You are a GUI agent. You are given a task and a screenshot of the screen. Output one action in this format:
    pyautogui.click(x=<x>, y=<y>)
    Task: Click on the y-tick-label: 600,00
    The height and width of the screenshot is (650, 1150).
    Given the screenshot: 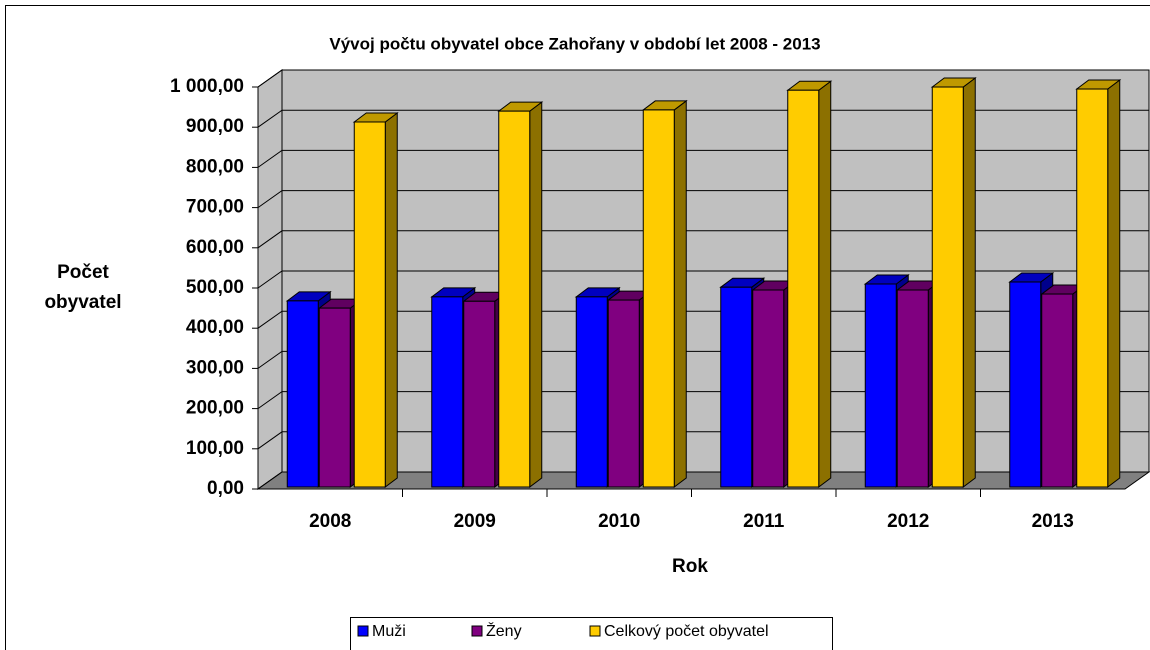 What is the action you would take?
    pyautogui.click(x=215, y=247)
    